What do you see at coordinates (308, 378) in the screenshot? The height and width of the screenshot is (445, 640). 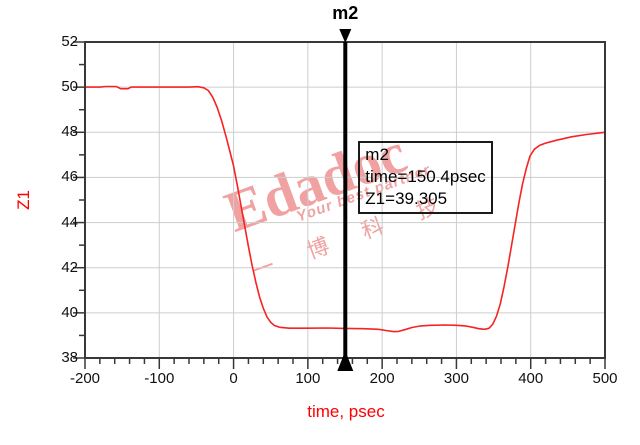 I see `x-tick-label: 100` at bounding box center [308, 378].